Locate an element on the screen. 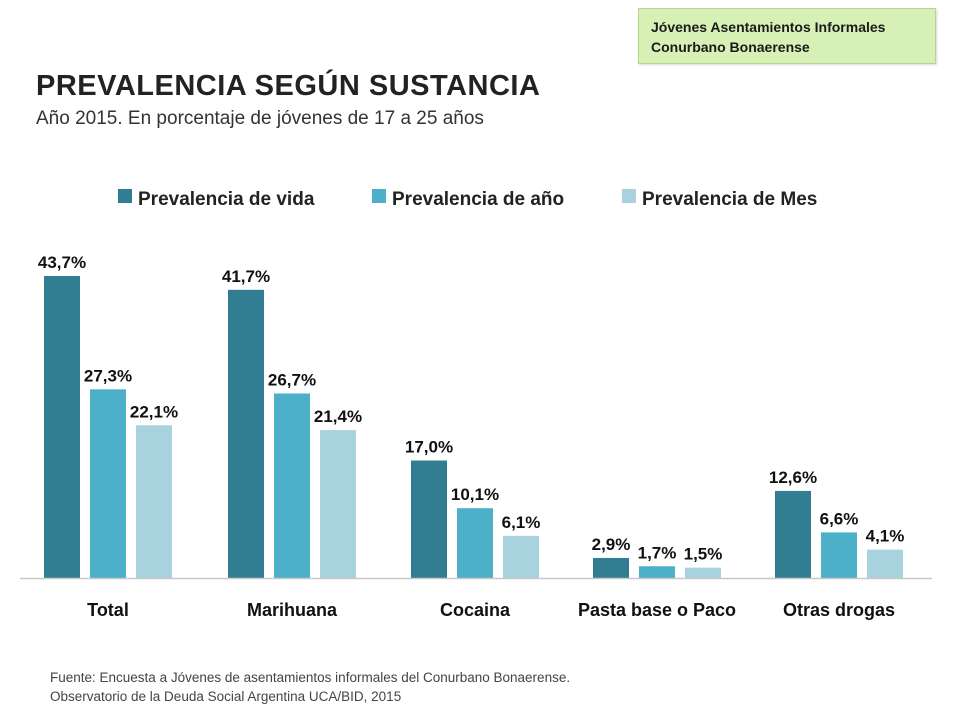 The image size is (960, 720). legend-label: Prevalencia de Mes is located at coordinates (729, 199).